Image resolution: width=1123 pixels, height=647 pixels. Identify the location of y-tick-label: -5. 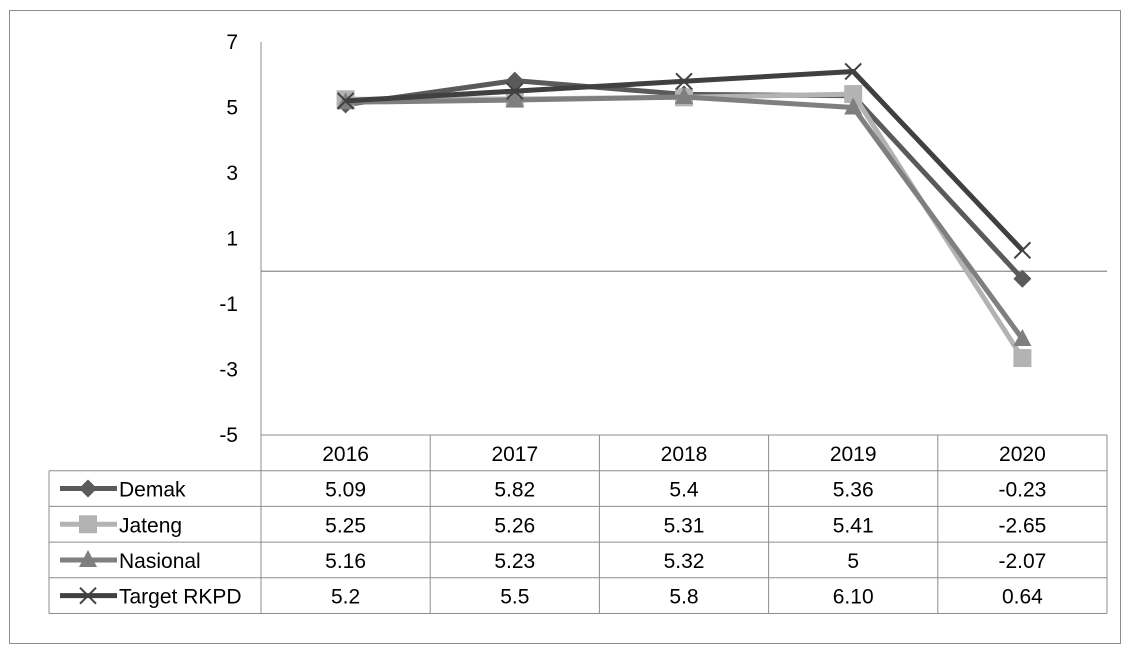
(228, 435).